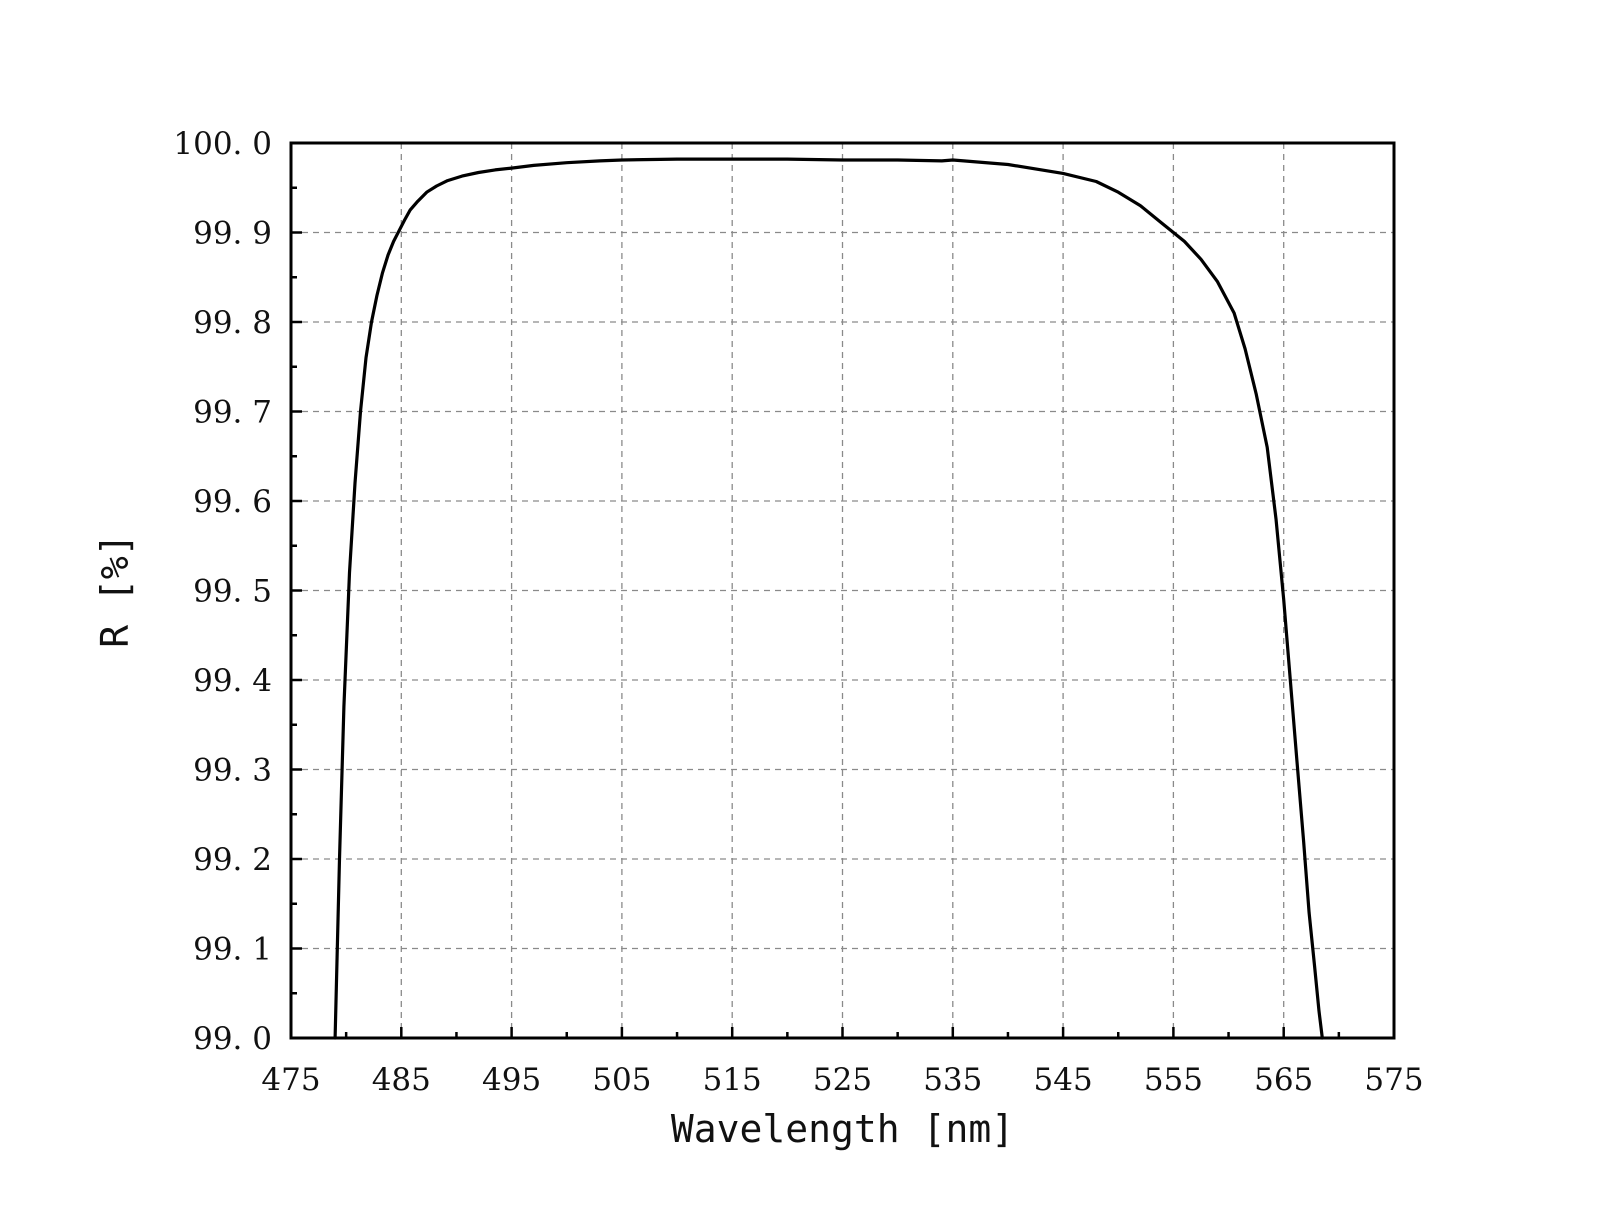 The image size is (1608, 1231). Describe the element at coordinates (232, 950) in the screenshot. I see `y-tick-label: 99. 1` at that location.